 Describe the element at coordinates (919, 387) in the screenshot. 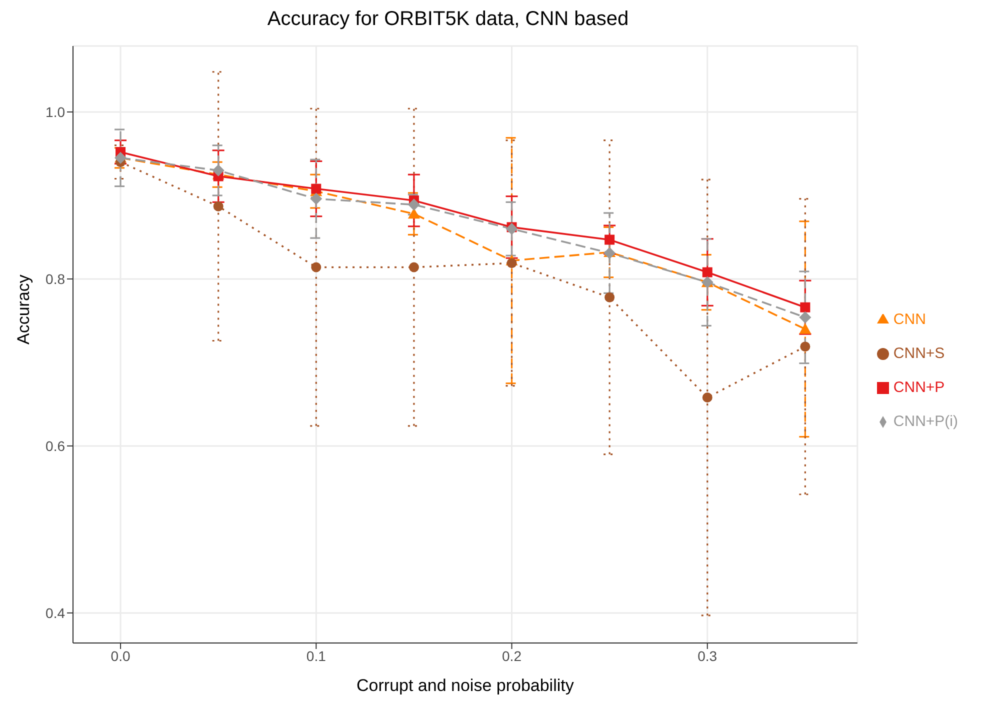

I see `legend-label: CNN+P` at that location.